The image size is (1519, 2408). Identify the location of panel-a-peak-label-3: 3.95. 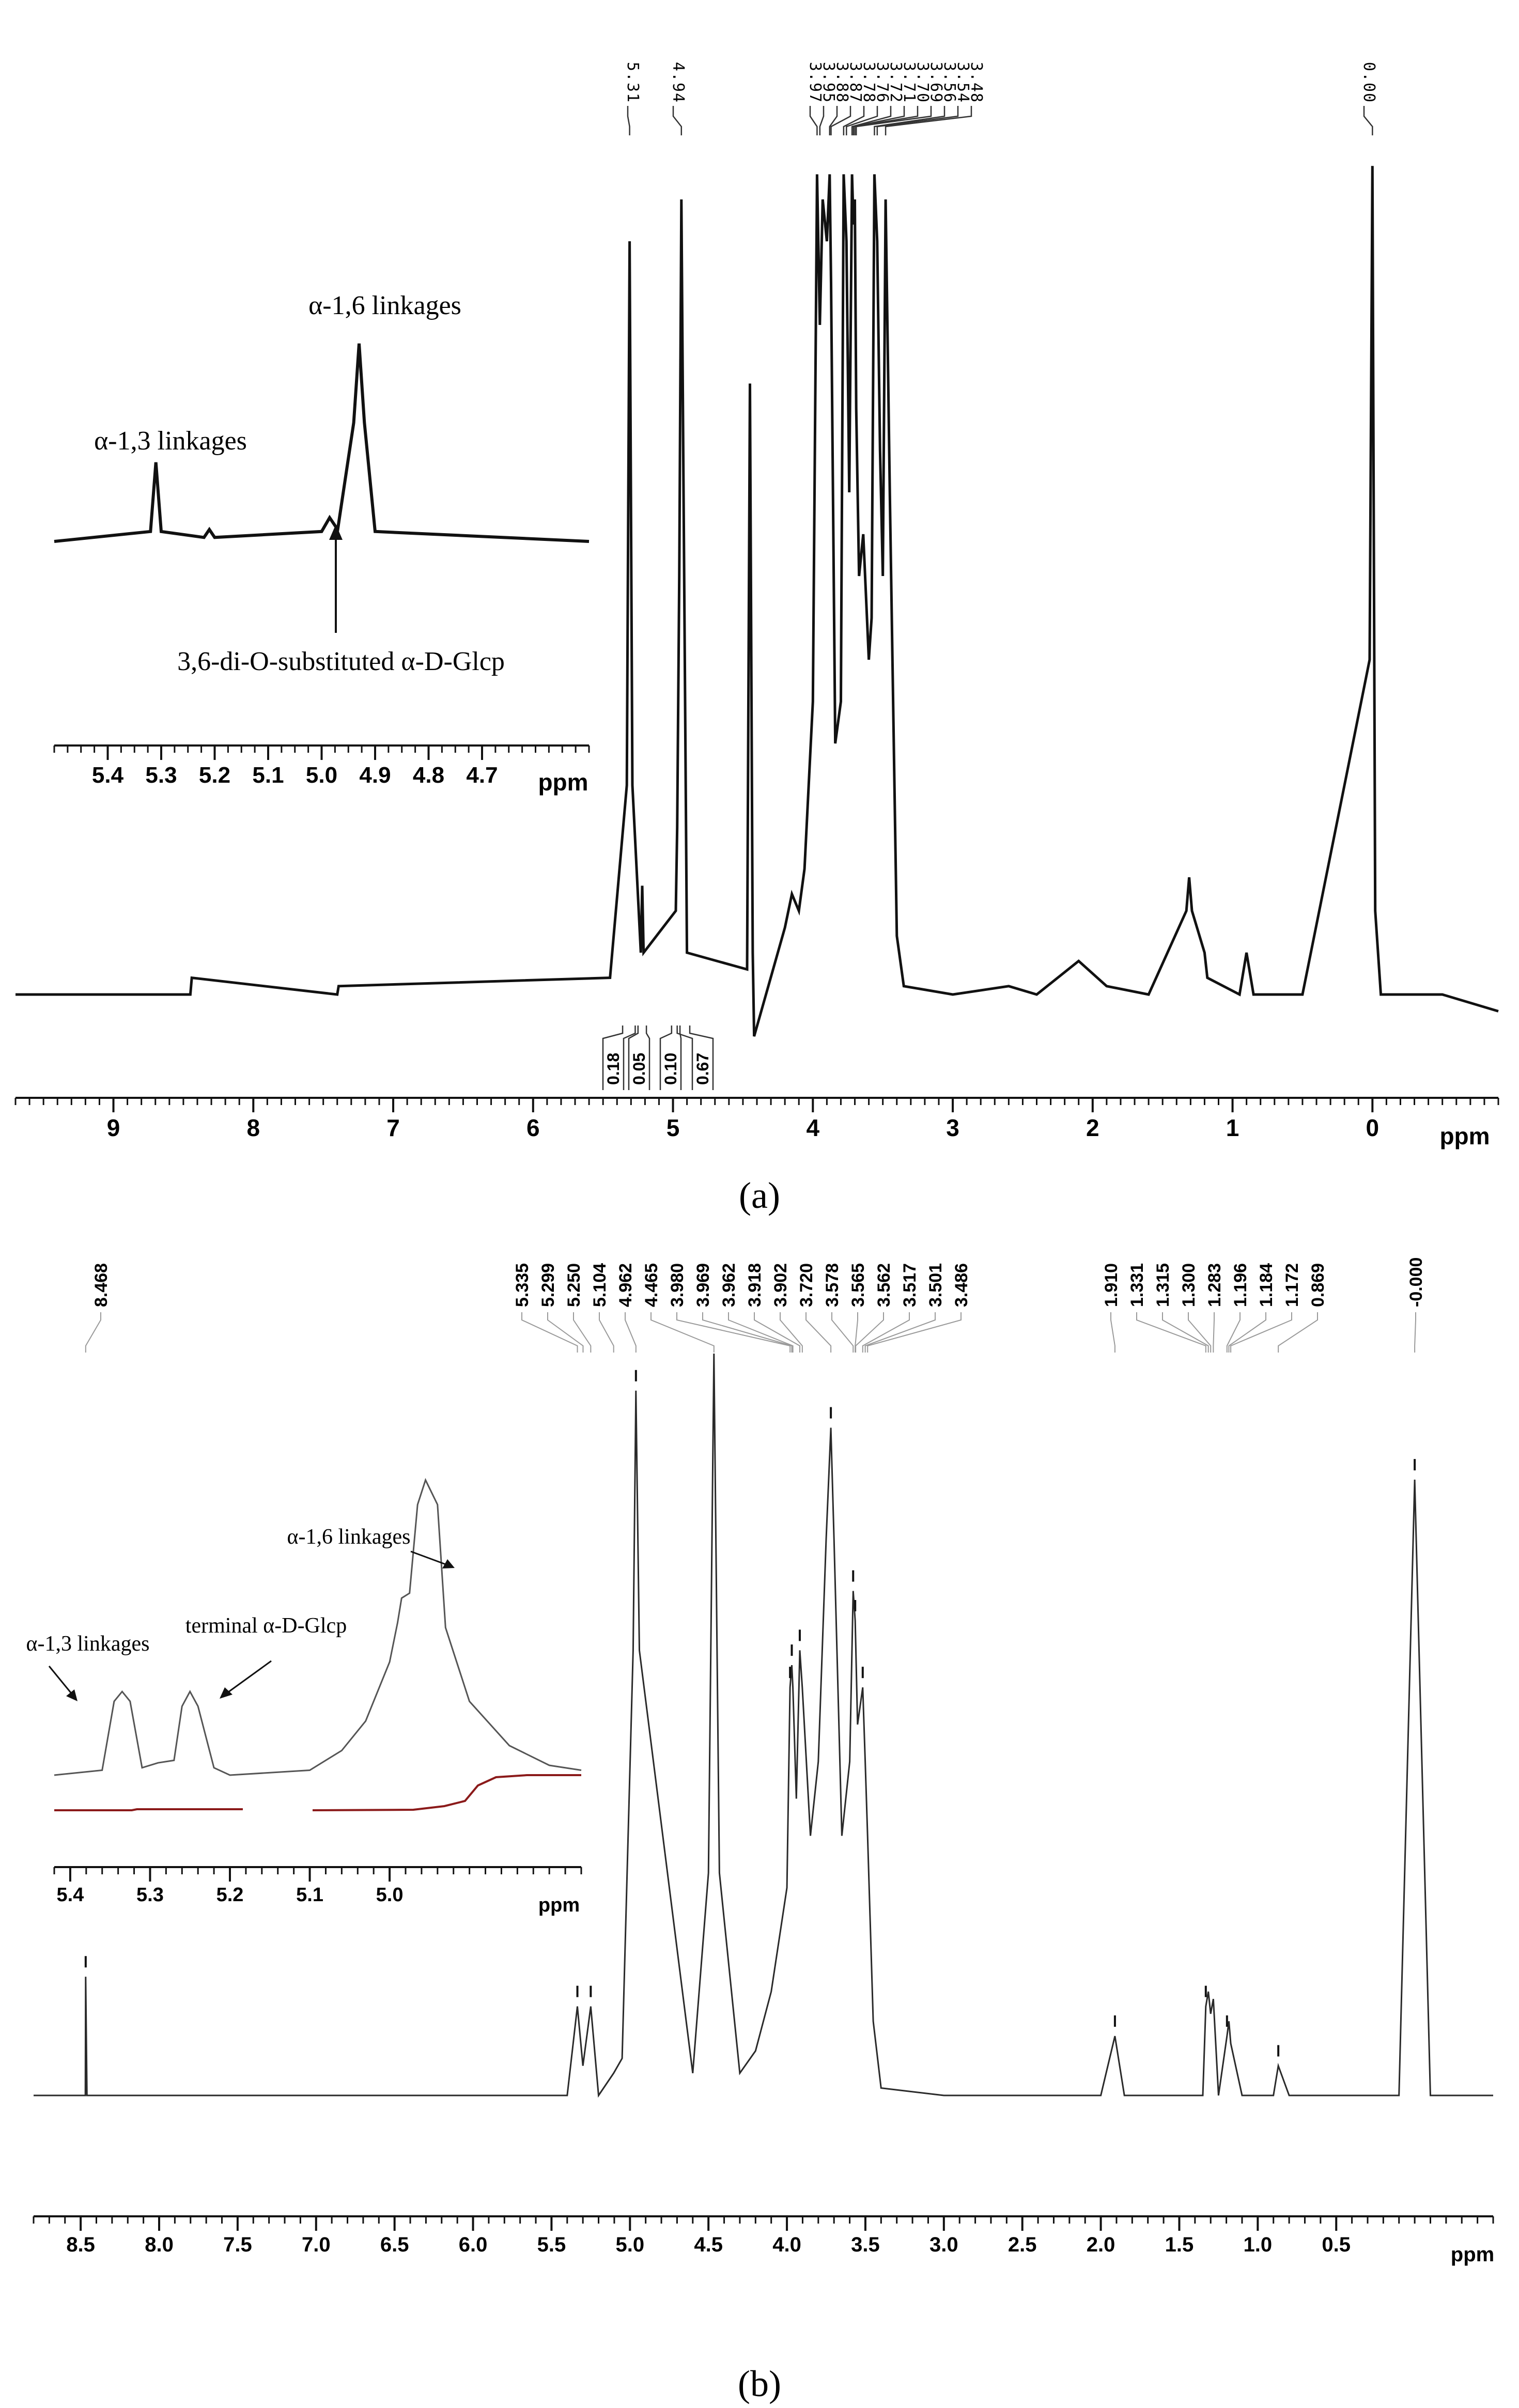
(829, 82).